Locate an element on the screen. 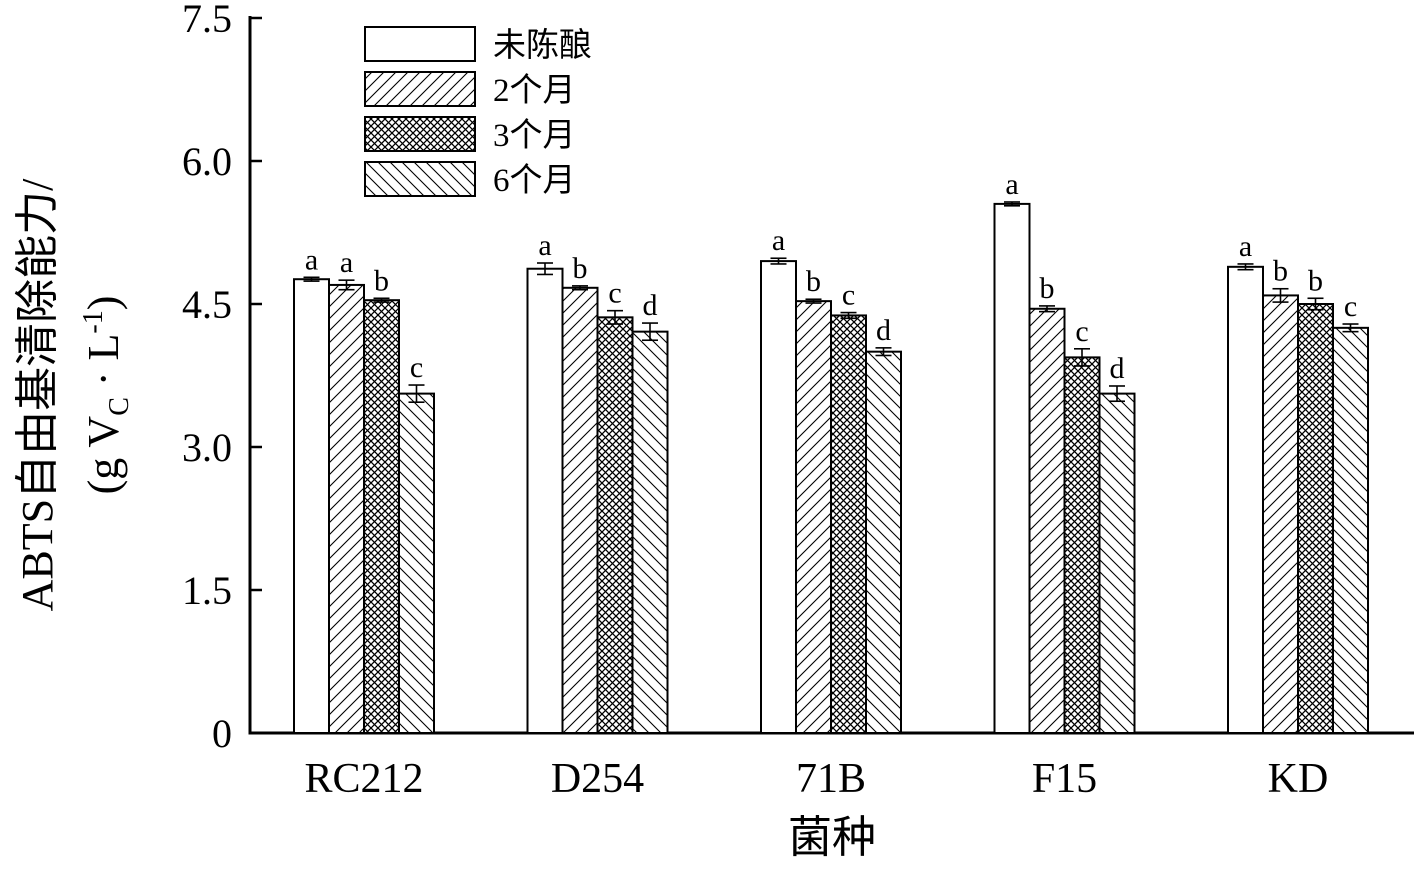 This screenshot has width=1414, height=871. x-category-label: D254 is located at coordinates (597, 779).